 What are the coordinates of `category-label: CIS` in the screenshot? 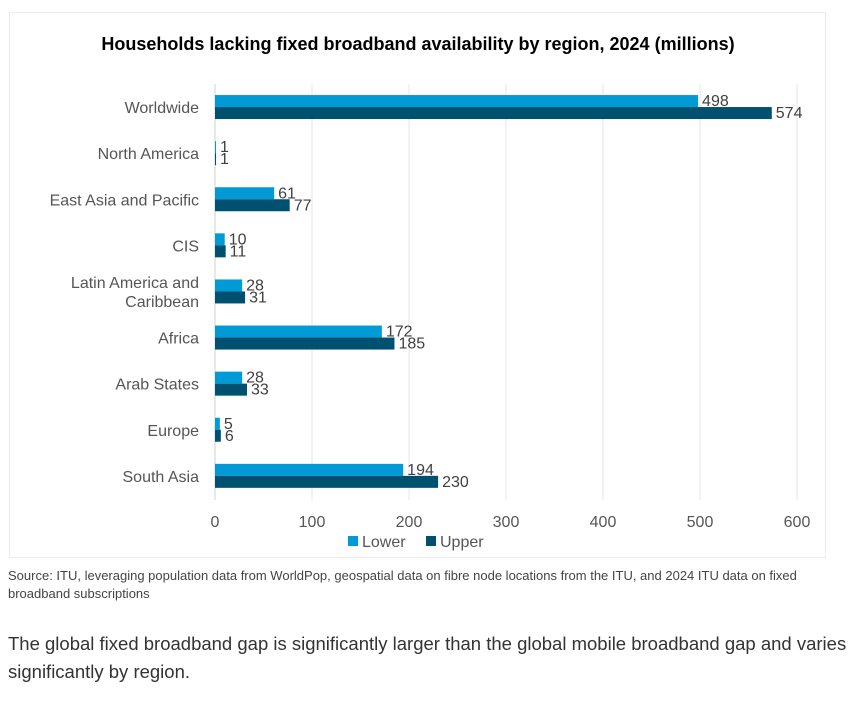 It's located at (185, 246).